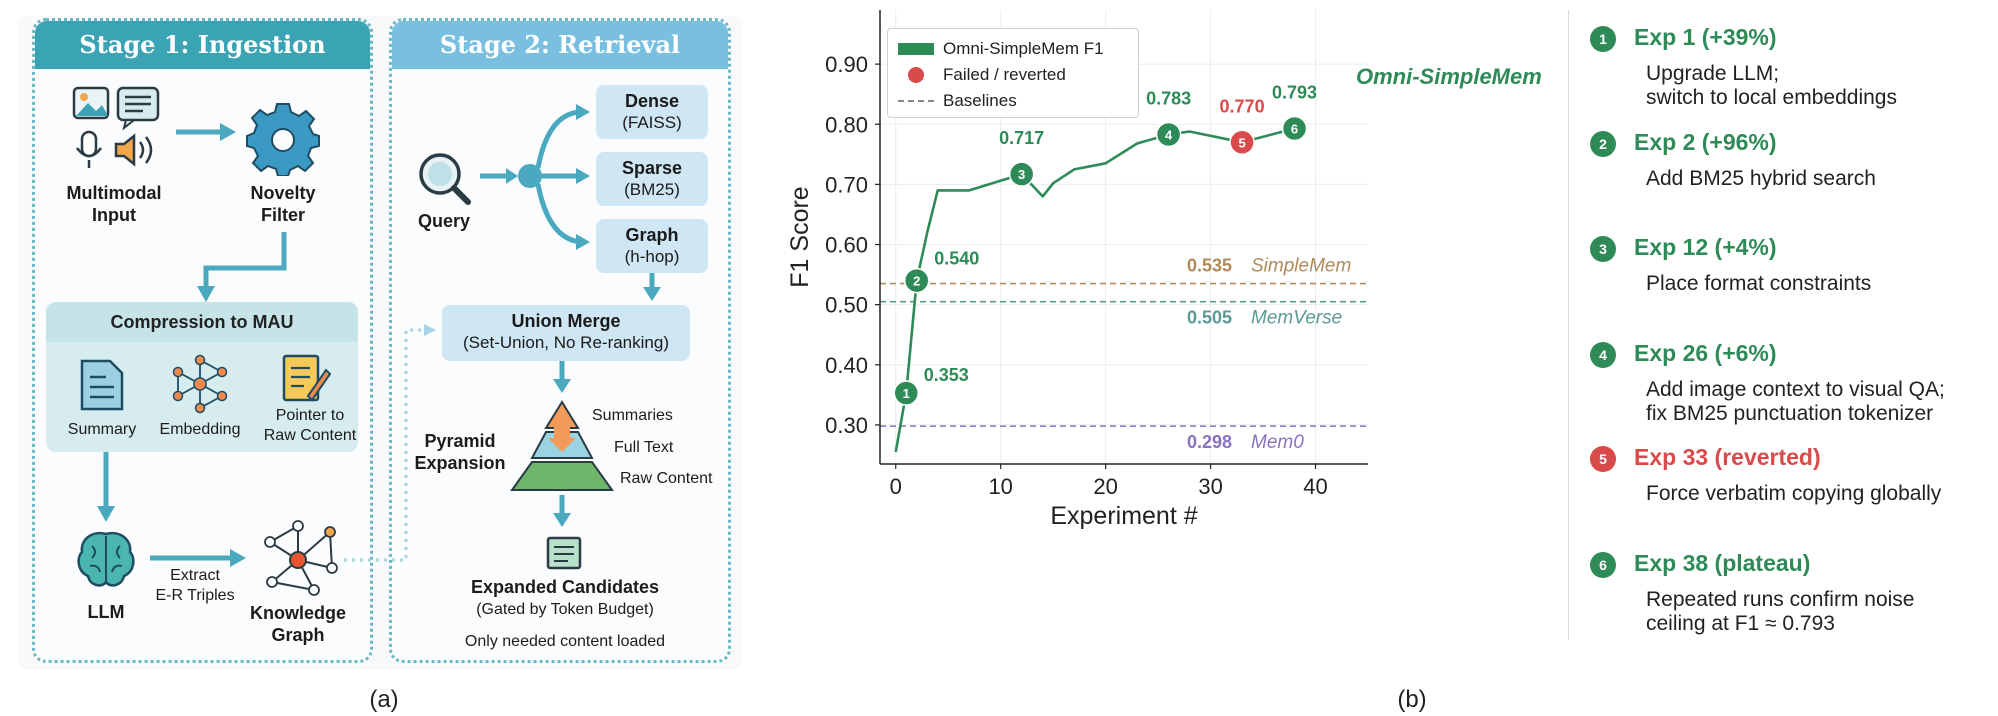  What do you see at coordinates (565, 587) in the screenshot?
I see `expanded-candidates-title: Expanded Candidates` at bounding box center [565, 587].